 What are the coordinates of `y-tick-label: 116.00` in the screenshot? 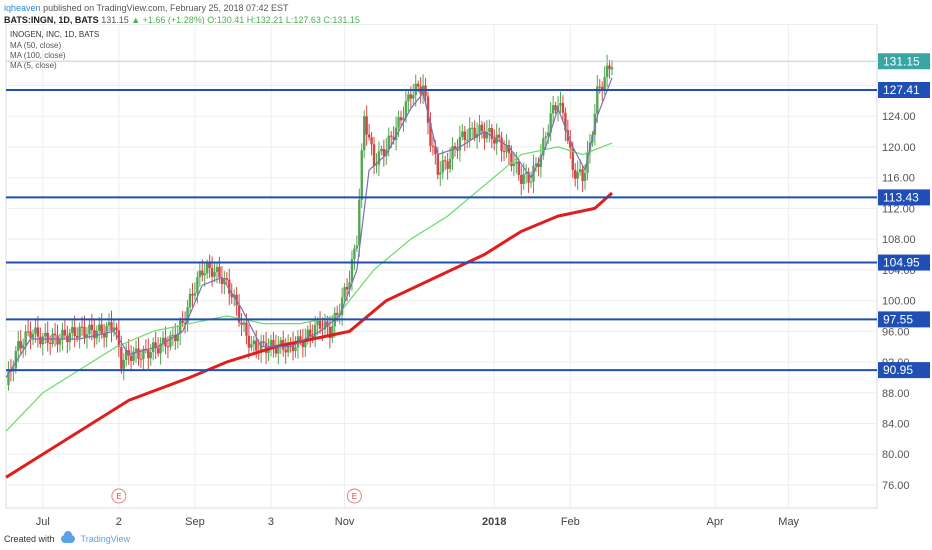 It's located at (898, 179).